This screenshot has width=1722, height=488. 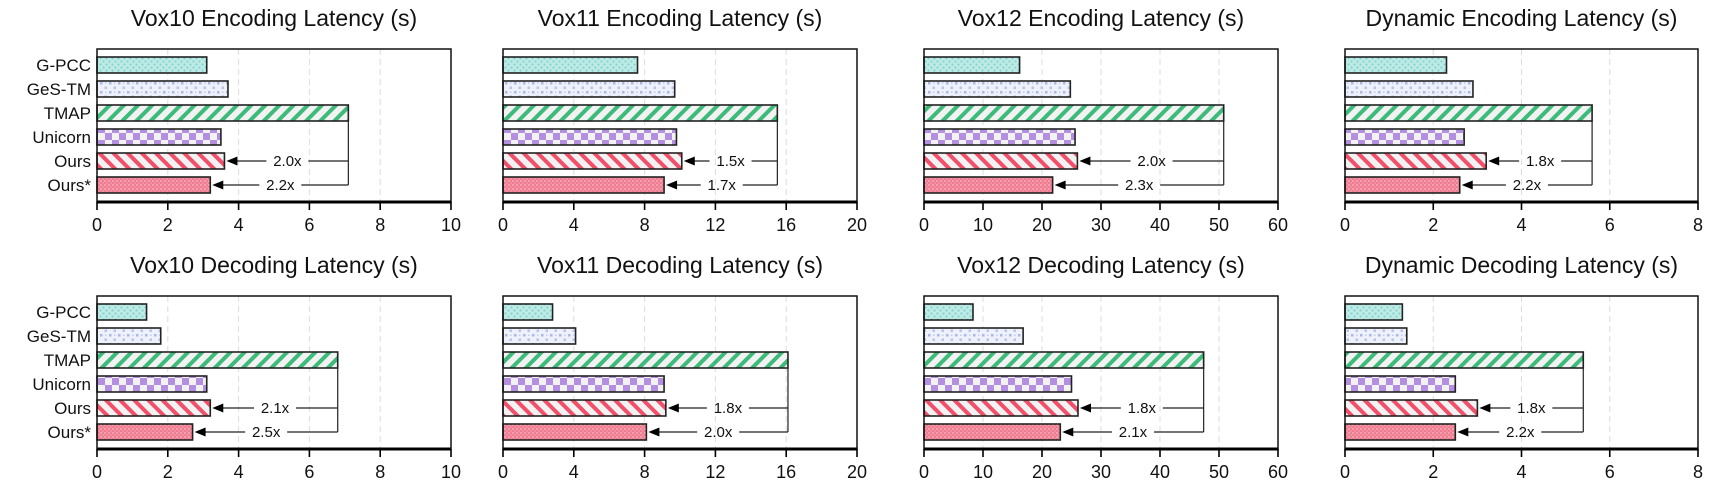 I want to click on x-tick-label: 30, so click(x=1101, y=225).